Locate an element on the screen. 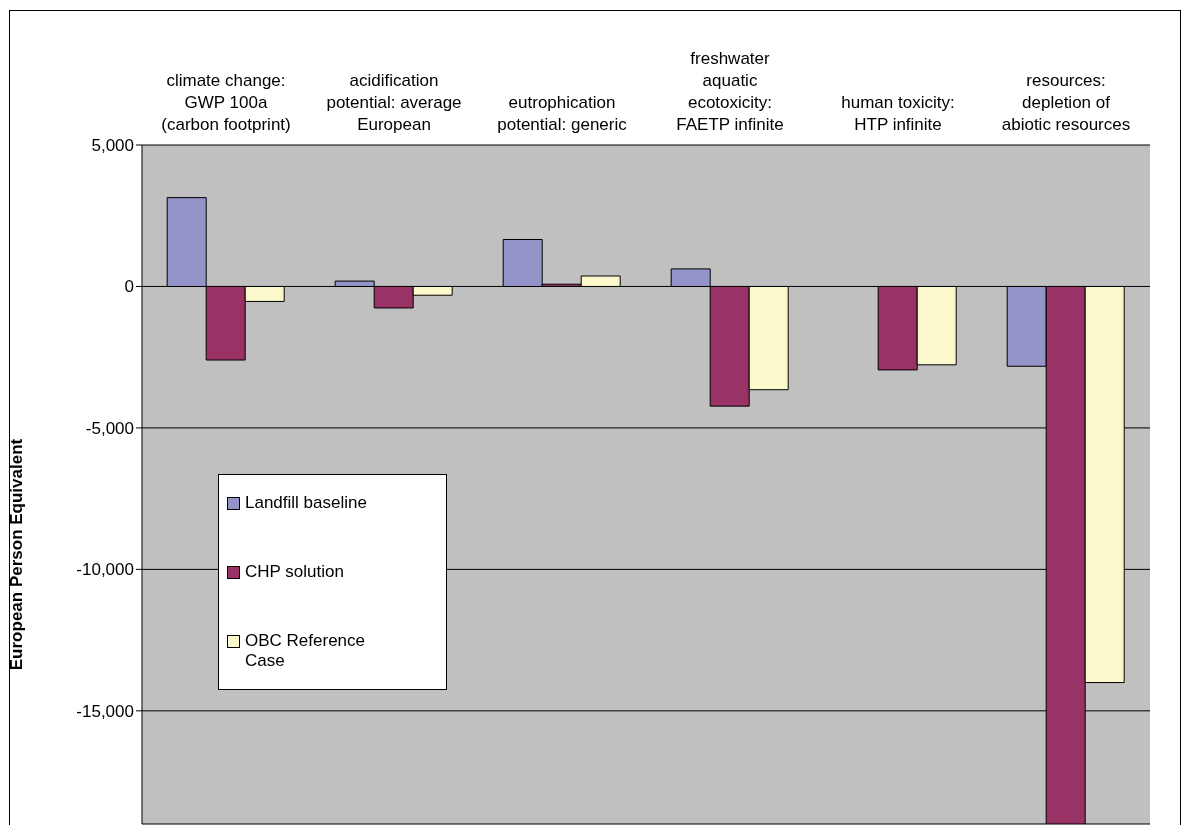 This screenshot has height=825, width=1188. y-axis-title: European Person Equivalent is located at coordinates (16, 554).